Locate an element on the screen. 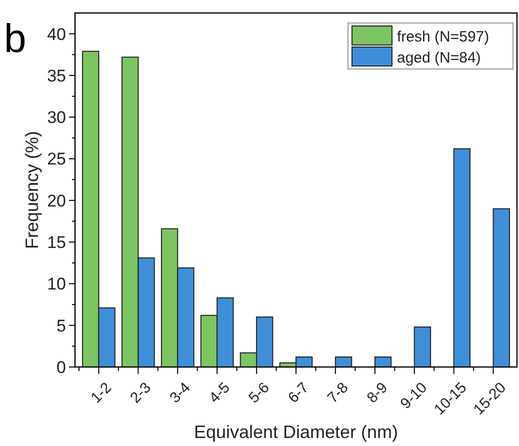 Image resolution: width=519 pixels, height=446 pixels. x-tick-label: 3-4 is located at coordinates (180, 393).